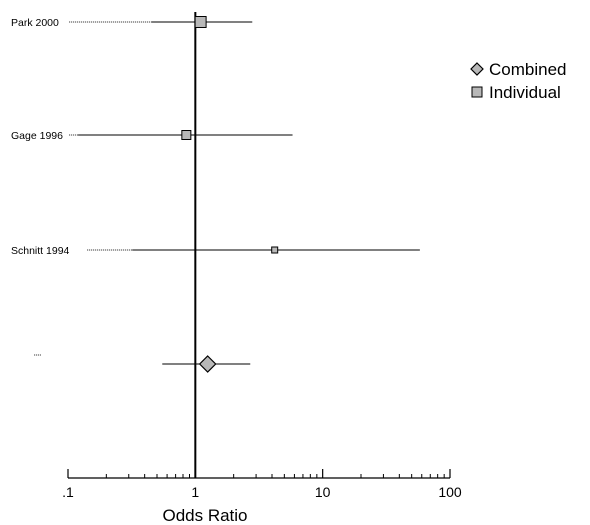 The height and width of the screenshot is (525, 590). I want to click on x-axis-tick-label: .1, so click(68, 492).